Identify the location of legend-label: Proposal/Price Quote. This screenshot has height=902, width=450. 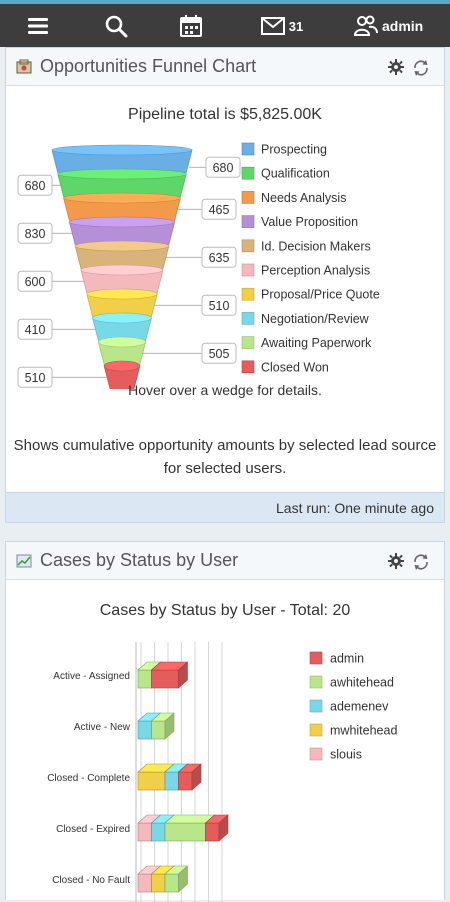
(320, 295).